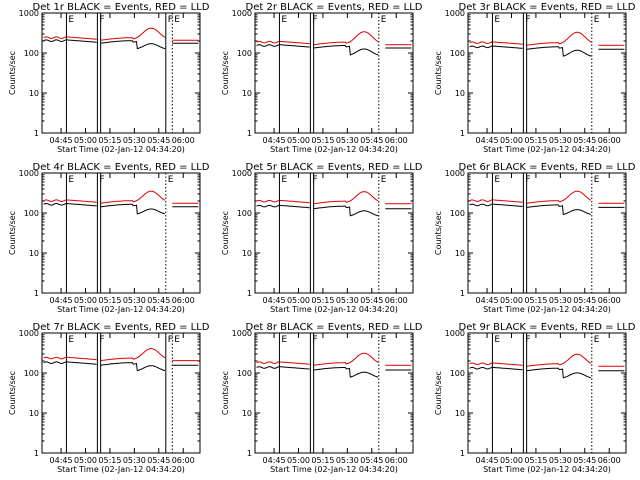  What do you see at coordinates (547, 7) in the screenshot?
I see `chart-title: Det 3r BLACK = Events, RED = LLD` at bounding box center [547, 7].